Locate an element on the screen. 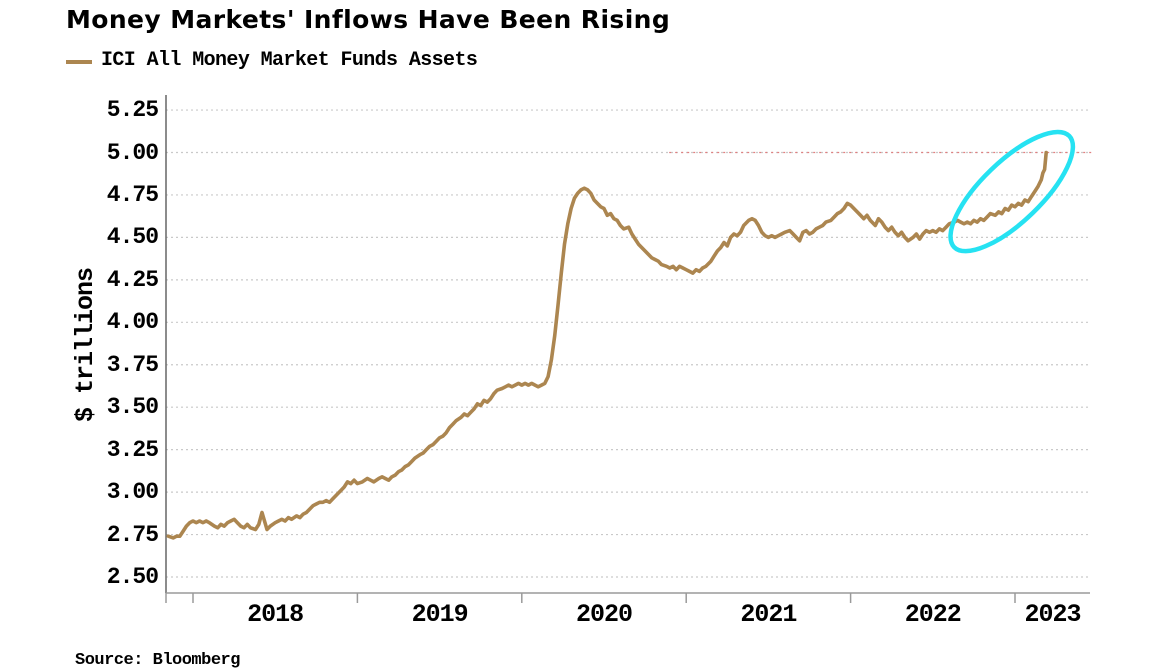  highlight-ellipse is located at coordinates (1012, 191).